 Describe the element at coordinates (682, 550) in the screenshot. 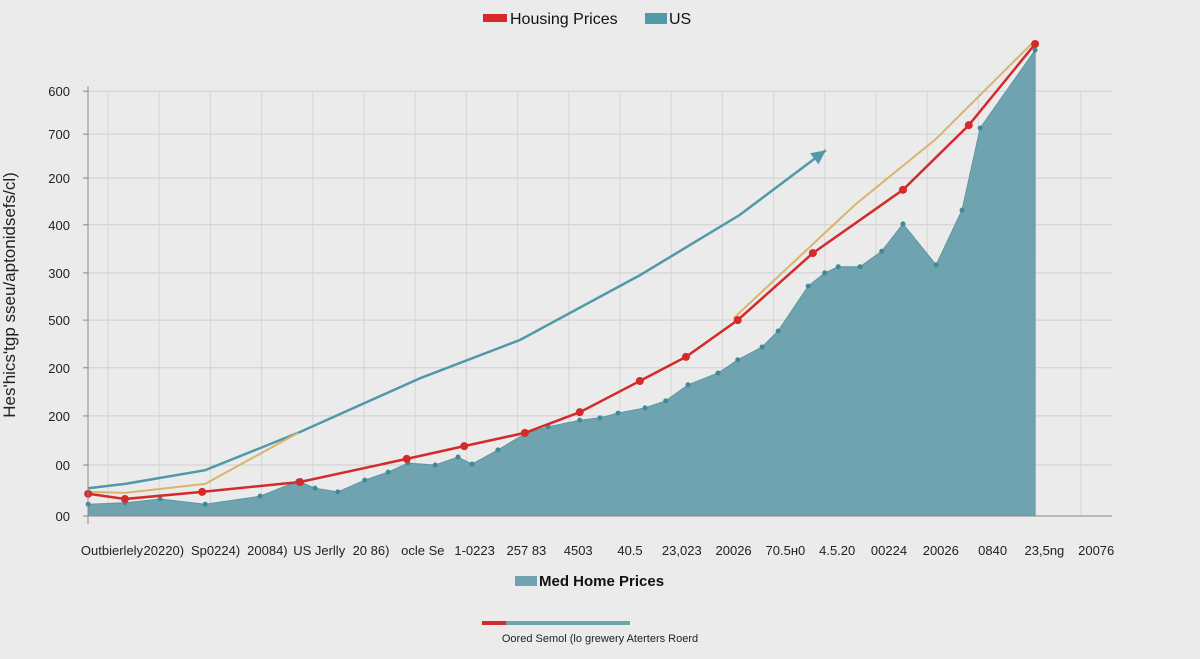

I see `x-tick-label: 23,023` at that location.